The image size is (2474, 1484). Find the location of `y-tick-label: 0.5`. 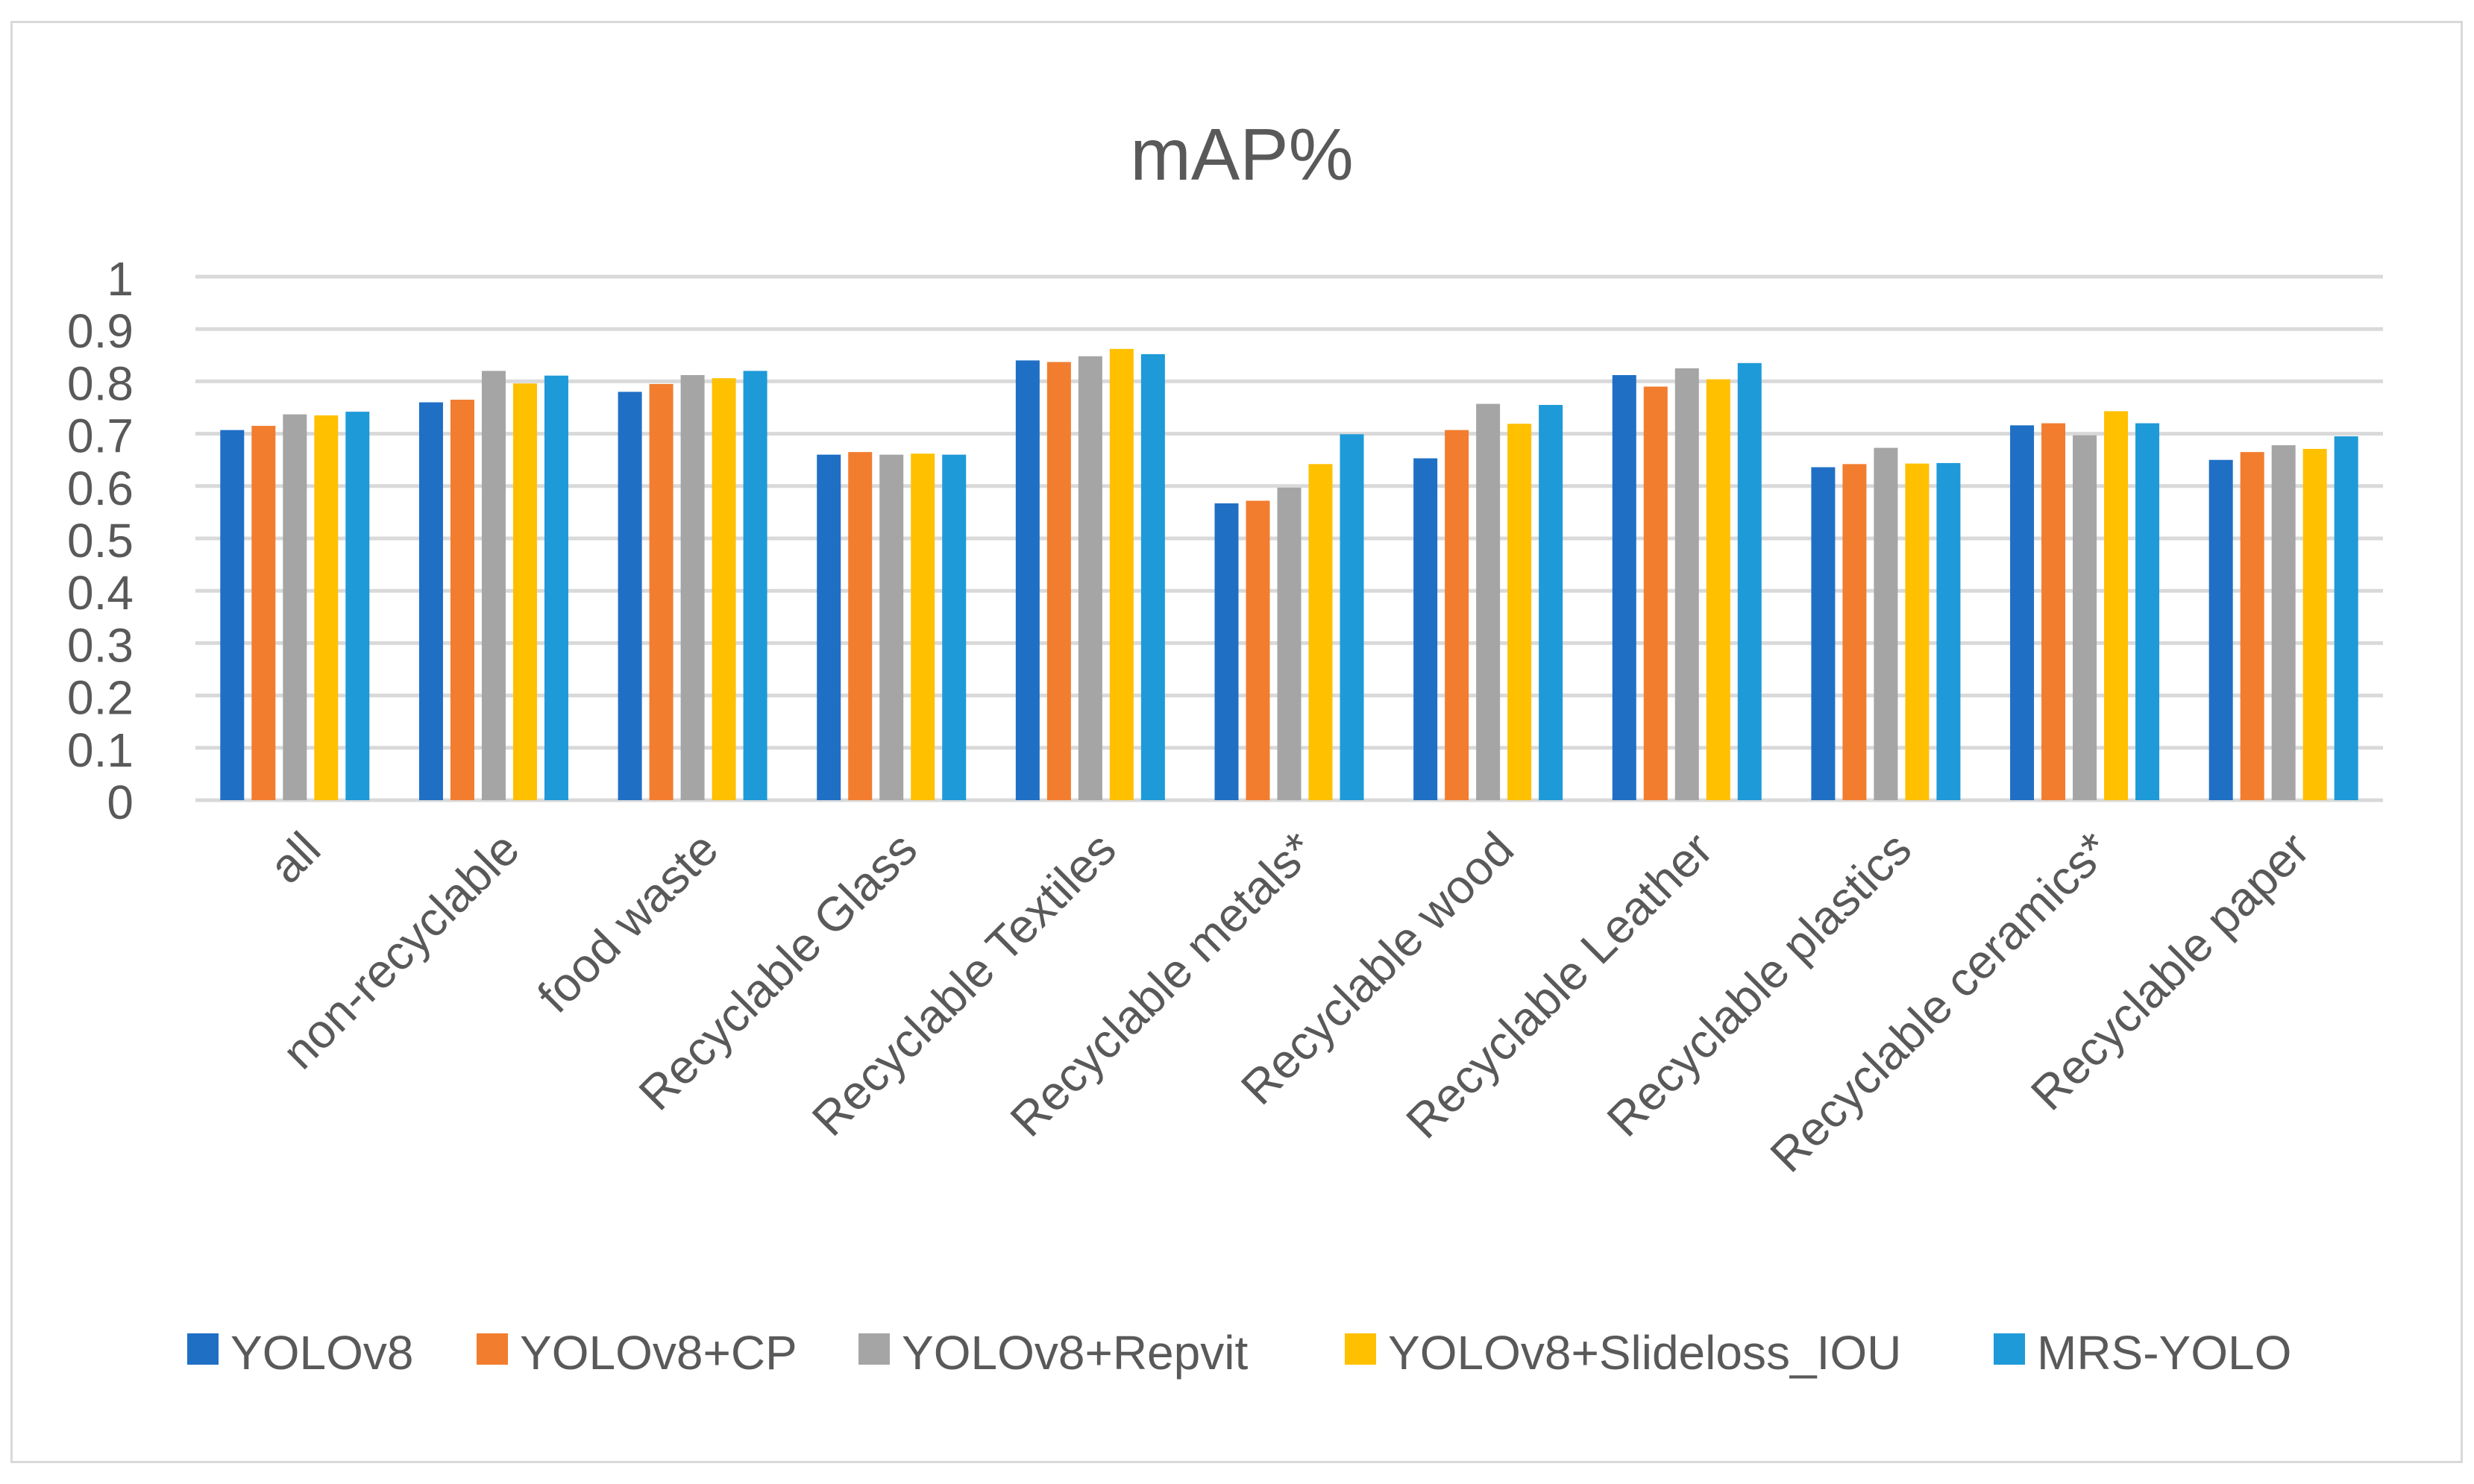

y-tick-label: 0.5 is located at coordinates (100, 540).